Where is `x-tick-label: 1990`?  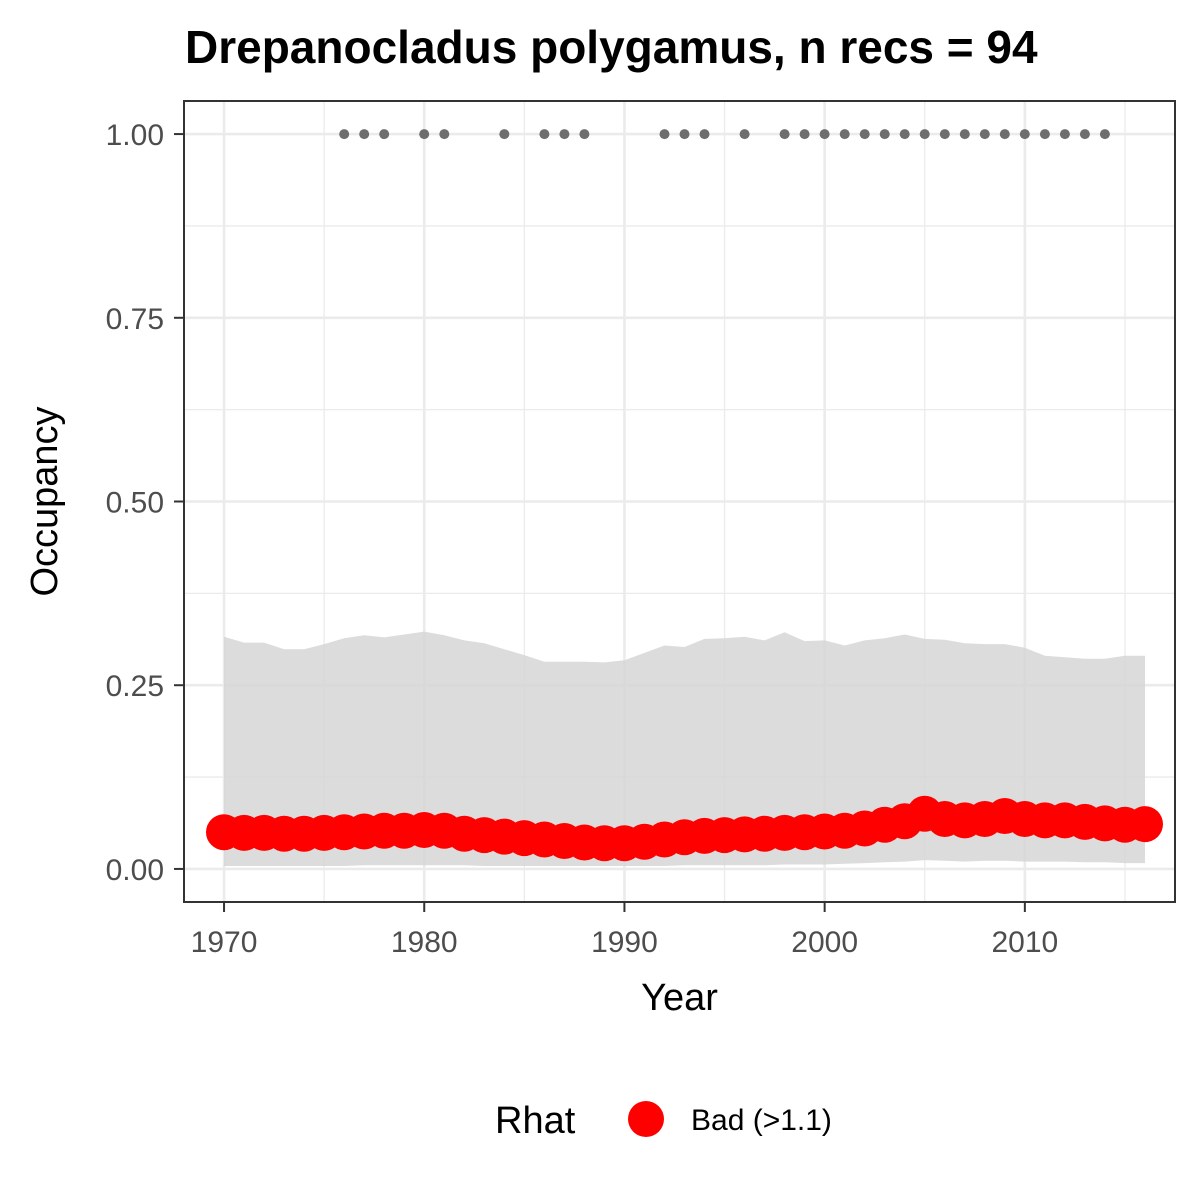 x-tick-label: 1990 is located at coordinates (624, 942).